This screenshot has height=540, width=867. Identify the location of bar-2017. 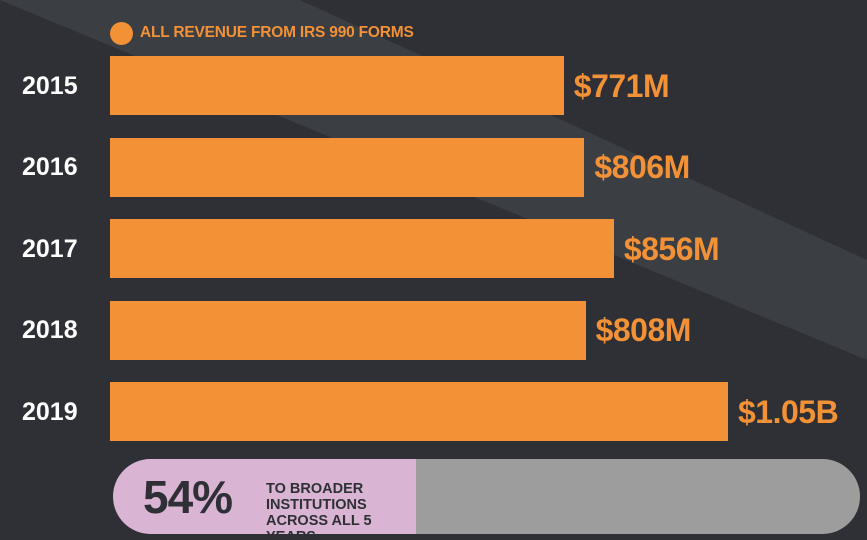
(362, 248).